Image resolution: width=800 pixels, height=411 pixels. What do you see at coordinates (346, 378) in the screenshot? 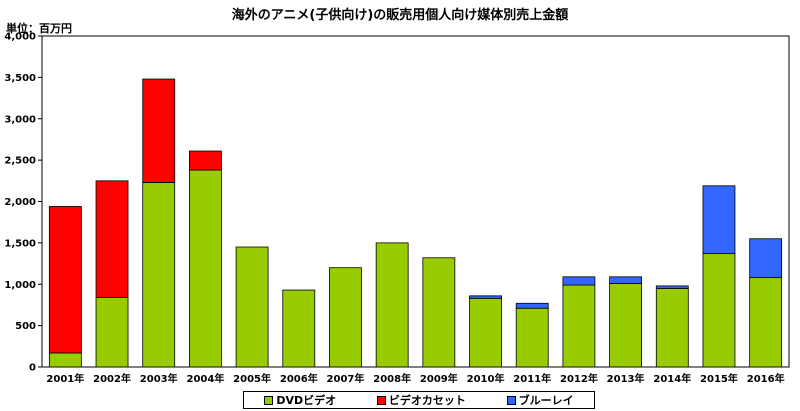
I see `x-tick-label: 2007年` at bounding box center [346, 378].